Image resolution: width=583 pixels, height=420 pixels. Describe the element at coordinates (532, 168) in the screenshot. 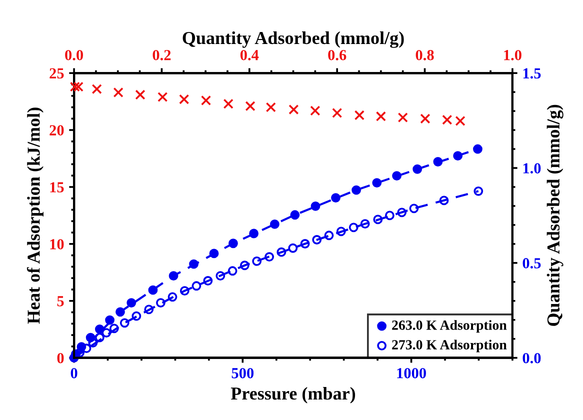

I see `y2-tick-label: 1.0` at that location.